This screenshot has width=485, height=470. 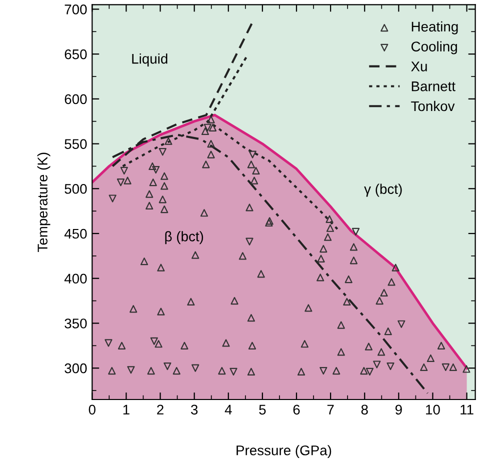 What do you see at coordinates (284, 451) in the screenshot?
I see `x-axis-title: Pressure (GPa)` at bounding box center [284, 451].